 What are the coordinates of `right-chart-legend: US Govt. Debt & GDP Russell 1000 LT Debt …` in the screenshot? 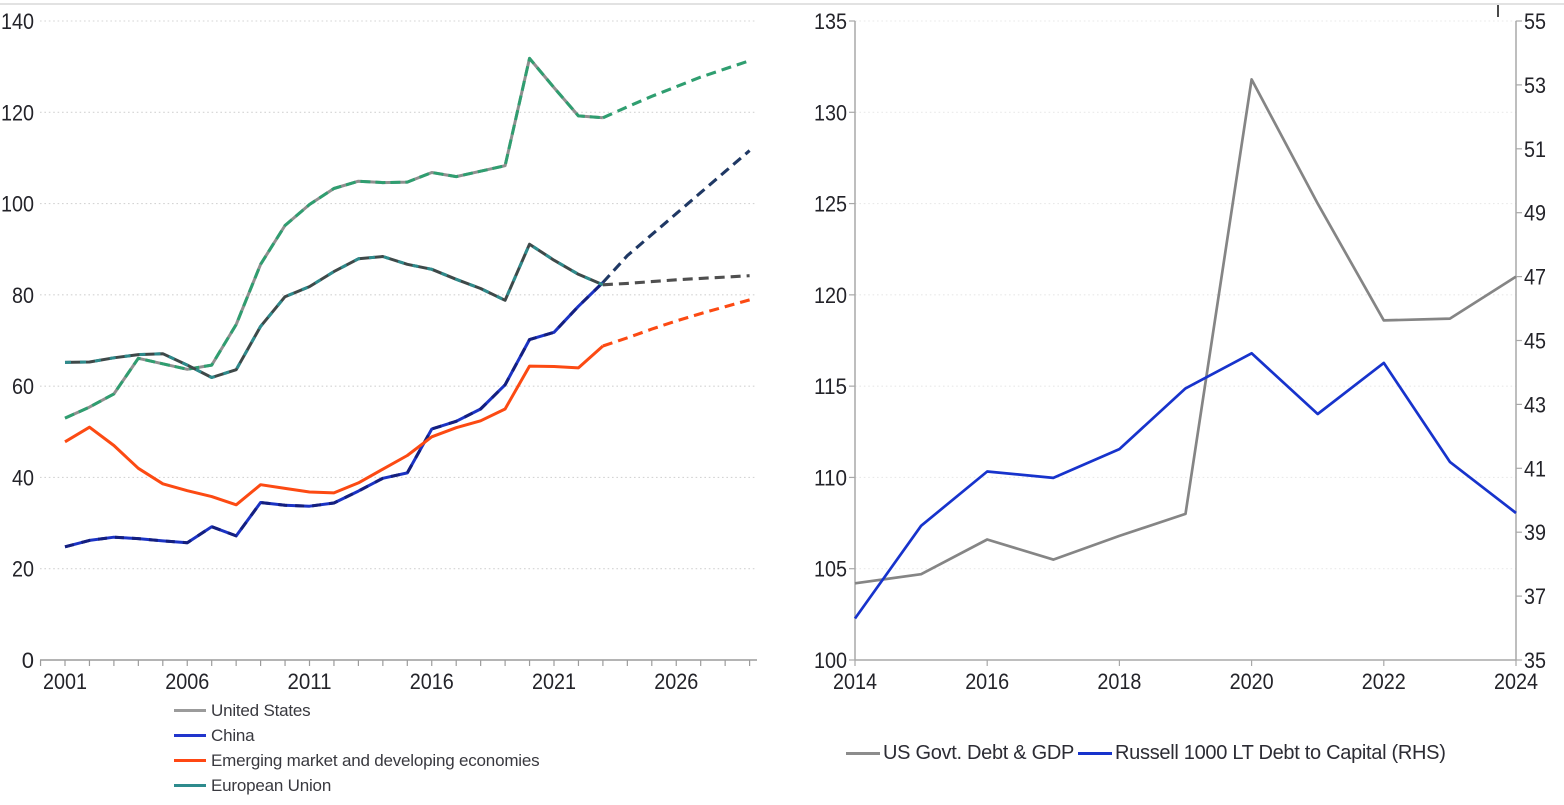 It's located at (1148, 753).